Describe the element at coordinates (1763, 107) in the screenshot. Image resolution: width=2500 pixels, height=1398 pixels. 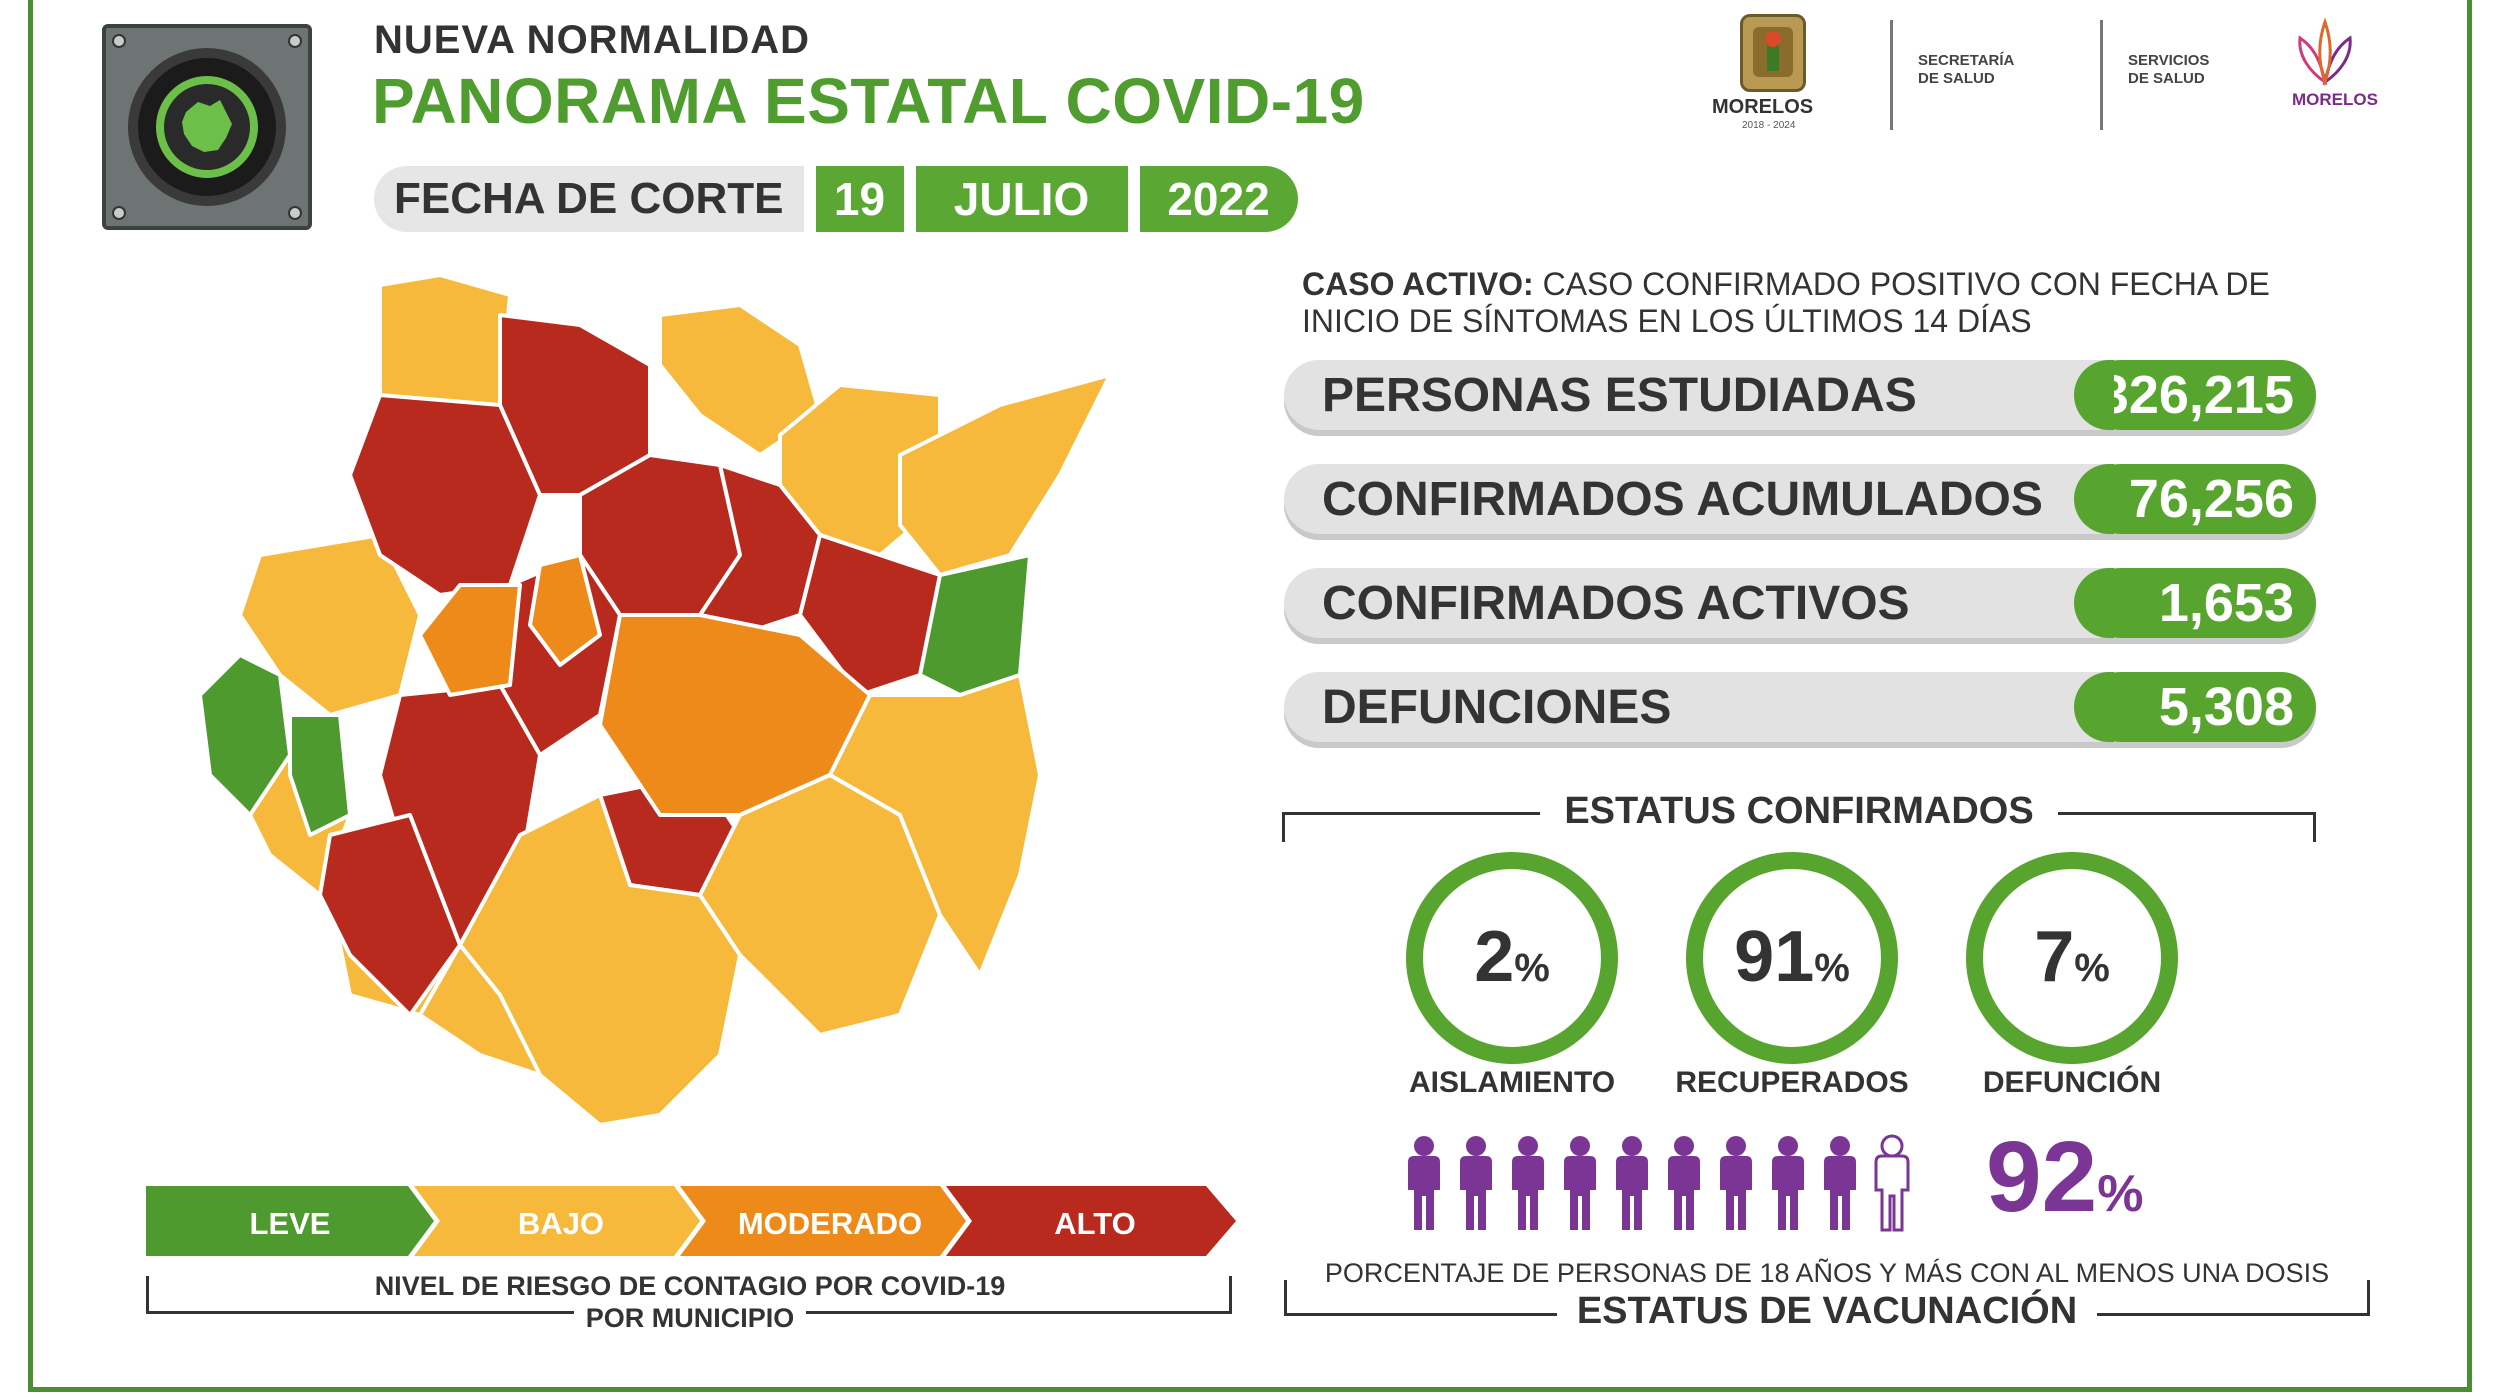
I see `state-label: MORELOS` at that location.